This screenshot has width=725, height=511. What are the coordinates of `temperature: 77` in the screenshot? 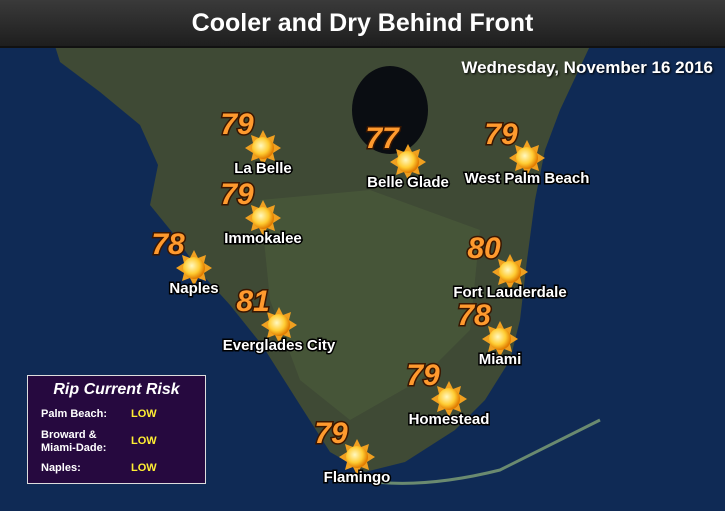 It's located at (382, 138).